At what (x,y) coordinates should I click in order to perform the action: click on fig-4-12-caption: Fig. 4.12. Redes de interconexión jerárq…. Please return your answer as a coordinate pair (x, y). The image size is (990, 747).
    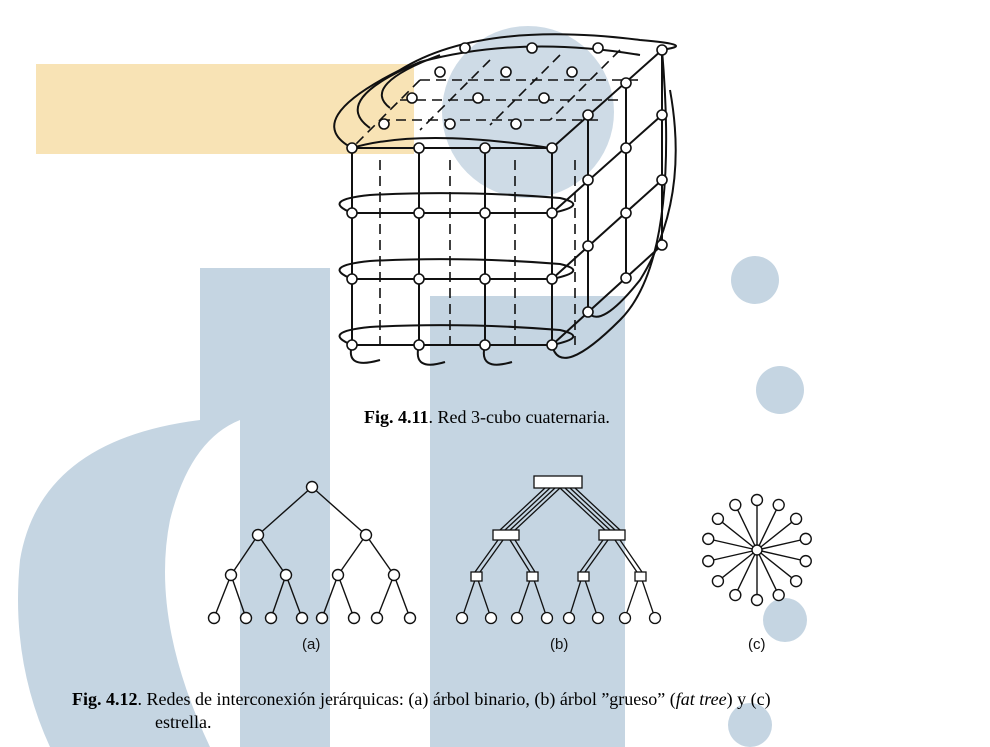
    Looking at the image, I should click on (502, 699).